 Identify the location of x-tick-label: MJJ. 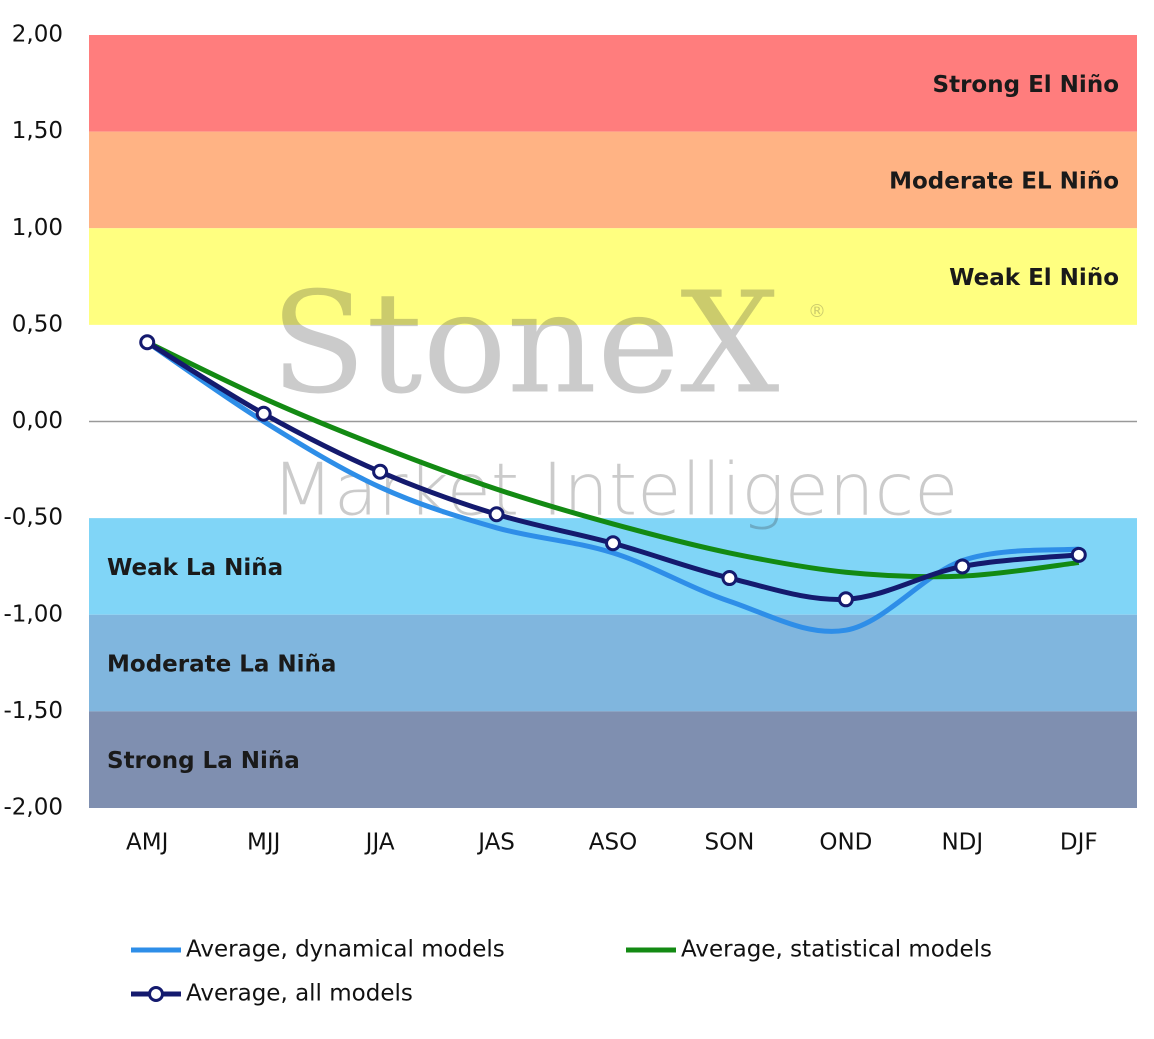
(263, 843).